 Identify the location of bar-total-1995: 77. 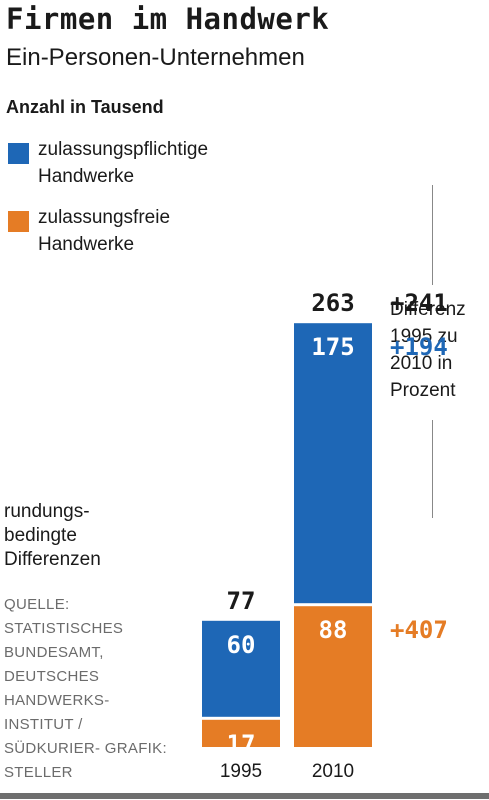
(241, 600).